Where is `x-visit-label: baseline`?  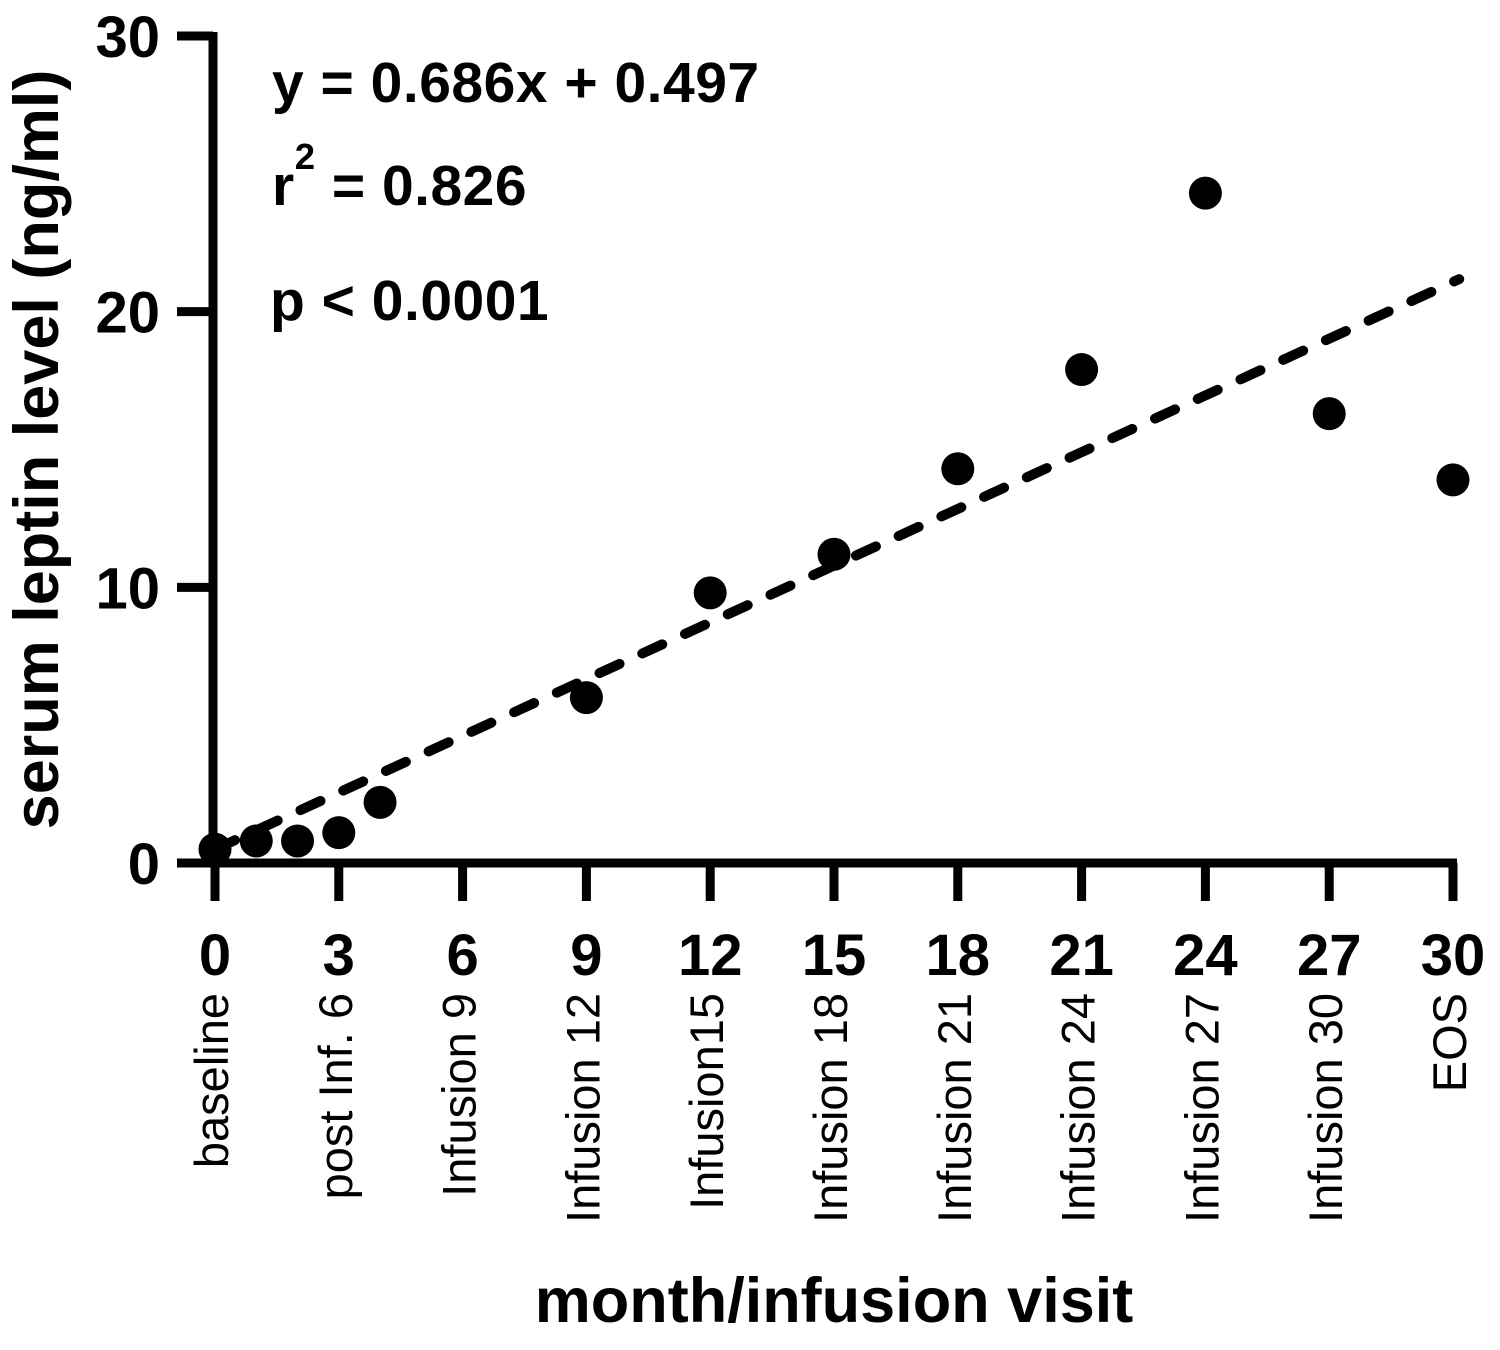
x-visit-label: baseline is located at coordinates (211, 1080).